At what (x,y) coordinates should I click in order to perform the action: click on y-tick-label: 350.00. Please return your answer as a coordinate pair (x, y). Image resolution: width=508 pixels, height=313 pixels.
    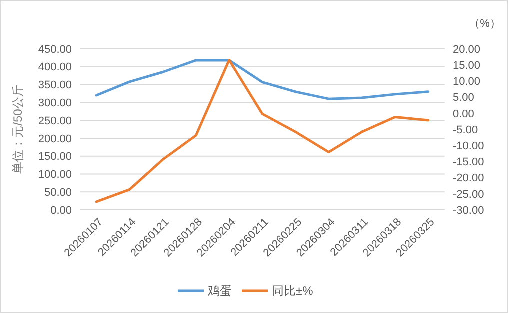
    Looking at the image, I should click on (55, 86).